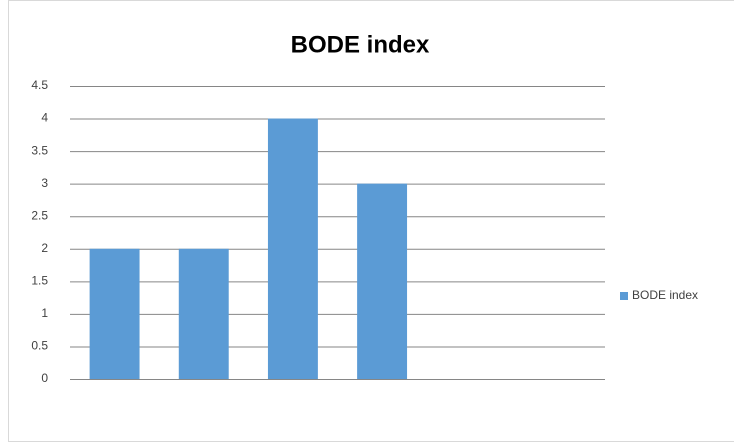  What do you see at coordinates (39, 150) in the screenshot?
I see `y-tick-label: 3.5` at bounding box center [39, 150].